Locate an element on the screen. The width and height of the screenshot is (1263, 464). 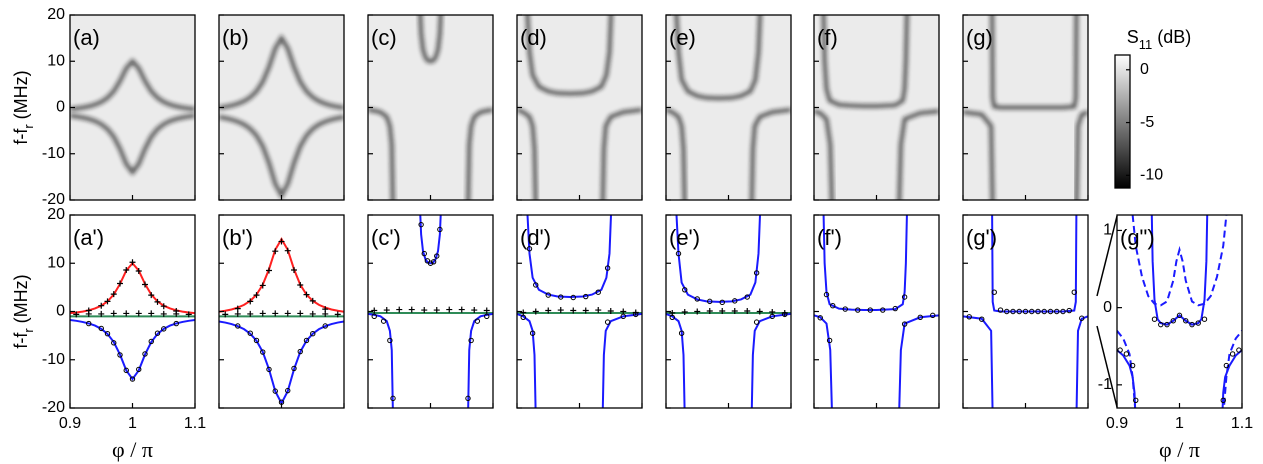
panel-label: (g") is located at coordinates (1137, 237).